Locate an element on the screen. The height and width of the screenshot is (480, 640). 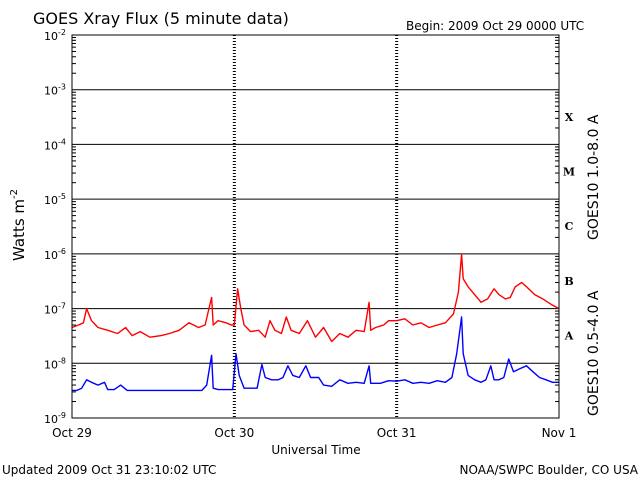
chart-title: GOES Xray Flux (5 minute data) is located at coordinates (161, 18).